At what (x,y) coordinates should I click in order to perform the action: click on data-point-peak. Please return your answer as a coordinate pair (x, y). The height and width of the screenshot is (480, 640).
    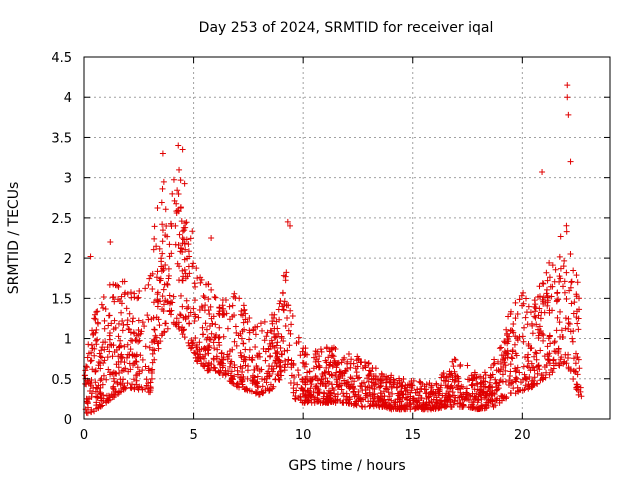
    Looking at the image, I should click on (162, 153).